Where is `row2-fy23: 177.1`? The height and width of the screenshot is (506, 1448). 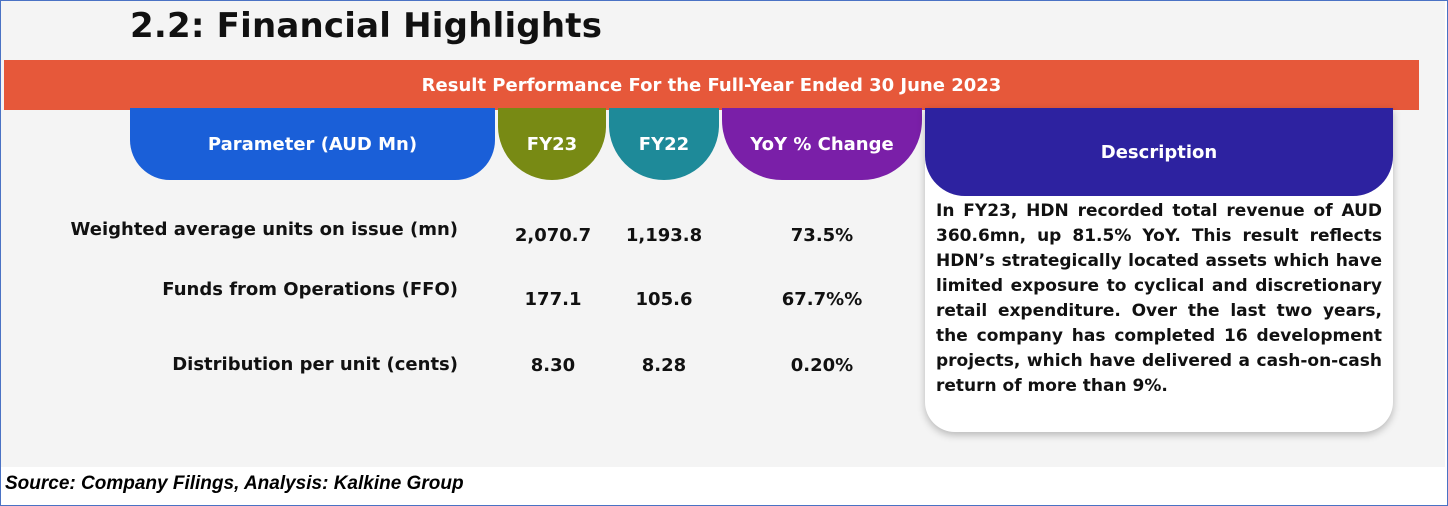 row2-fy23: 177.1 is located at coordinates (553, 299).